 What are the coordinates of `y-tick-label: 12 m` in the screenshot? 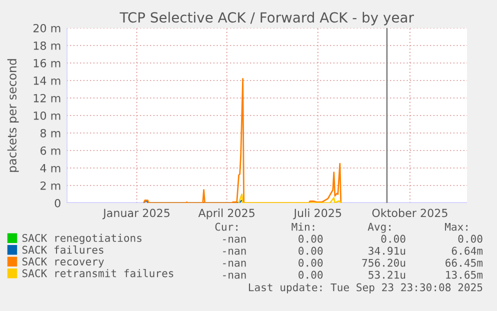 It's located at (47, 98).